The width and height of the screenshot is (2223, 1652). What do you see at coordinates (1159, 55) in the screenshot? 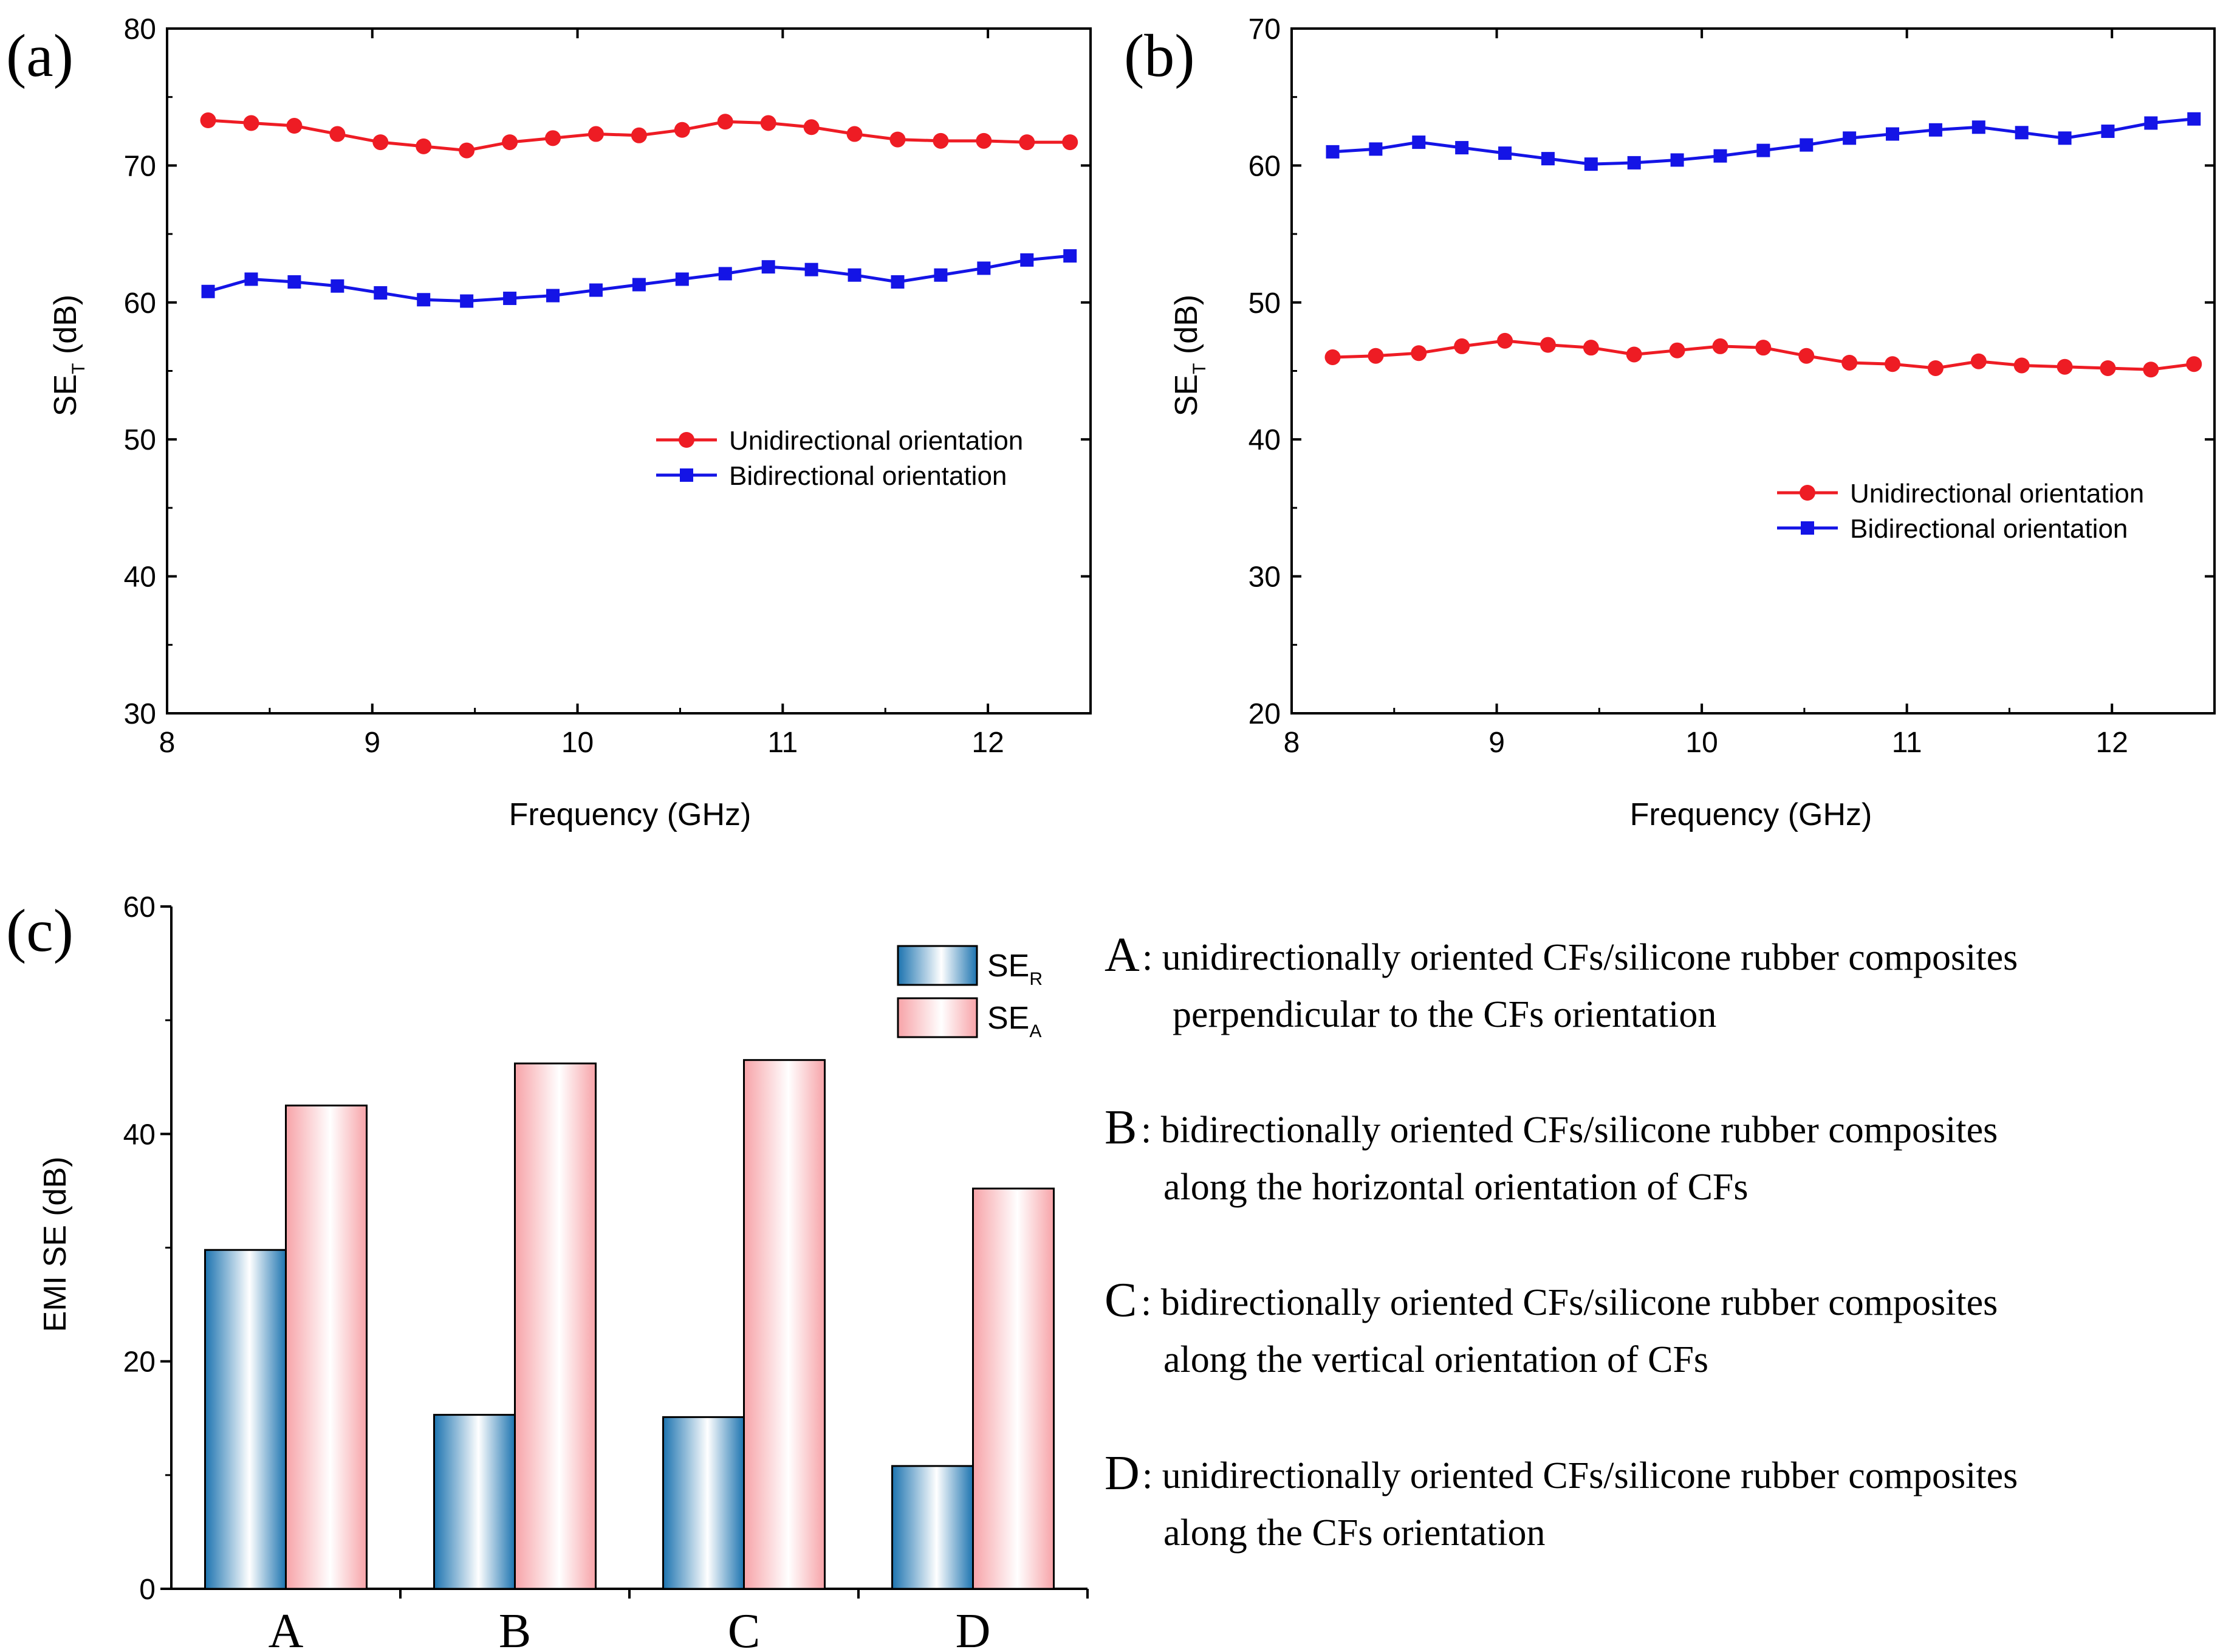
I see `panel-b-label: (b)` at bounding box center [1159, 55].